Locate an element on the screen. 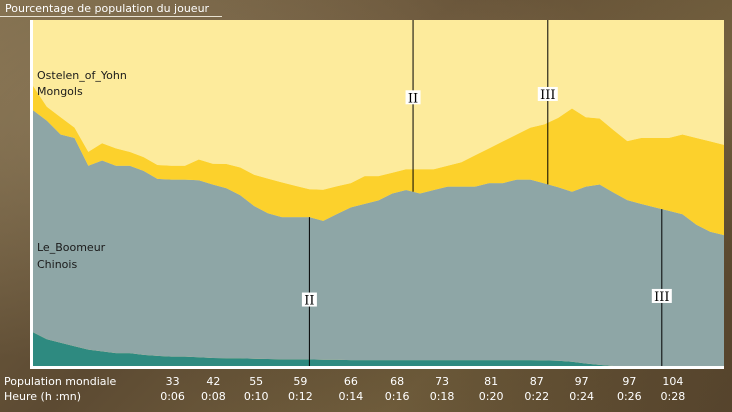 The width and height of the screenshot is (732, 412). world-population-tick-12: 104 is located at coordinates (673, 381).